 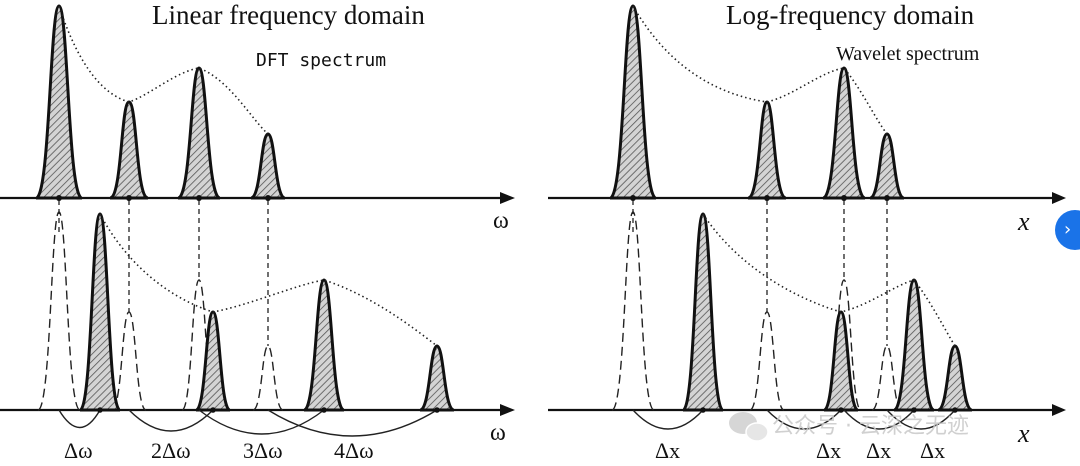 What do you see at coordinates (507, 198) in the screenshot?
I see `left-top-axis-arrow` at bounding box center [507, 198].